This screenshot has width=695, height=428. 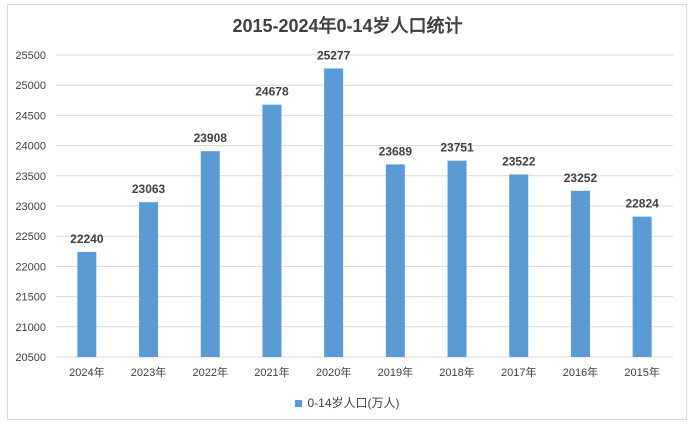 What do you see at coordinates (333, 372) in the screenshot?
I see `x-tick-label: 2020年` at bounding box center [333, 372].